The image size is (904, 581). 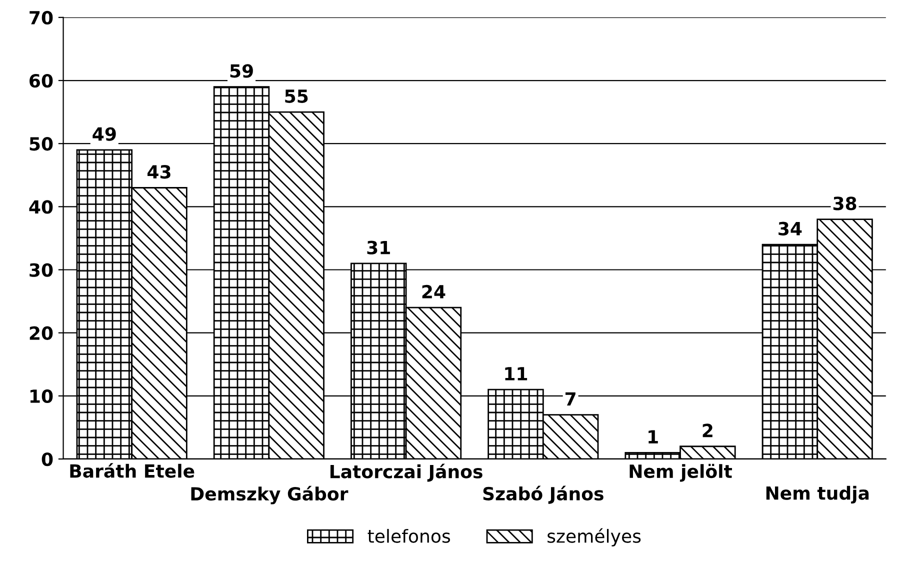 What do you see at coordinates (844, 203) in the screenshot?
I see `data-label: 38` at bounding box center [844, 203].